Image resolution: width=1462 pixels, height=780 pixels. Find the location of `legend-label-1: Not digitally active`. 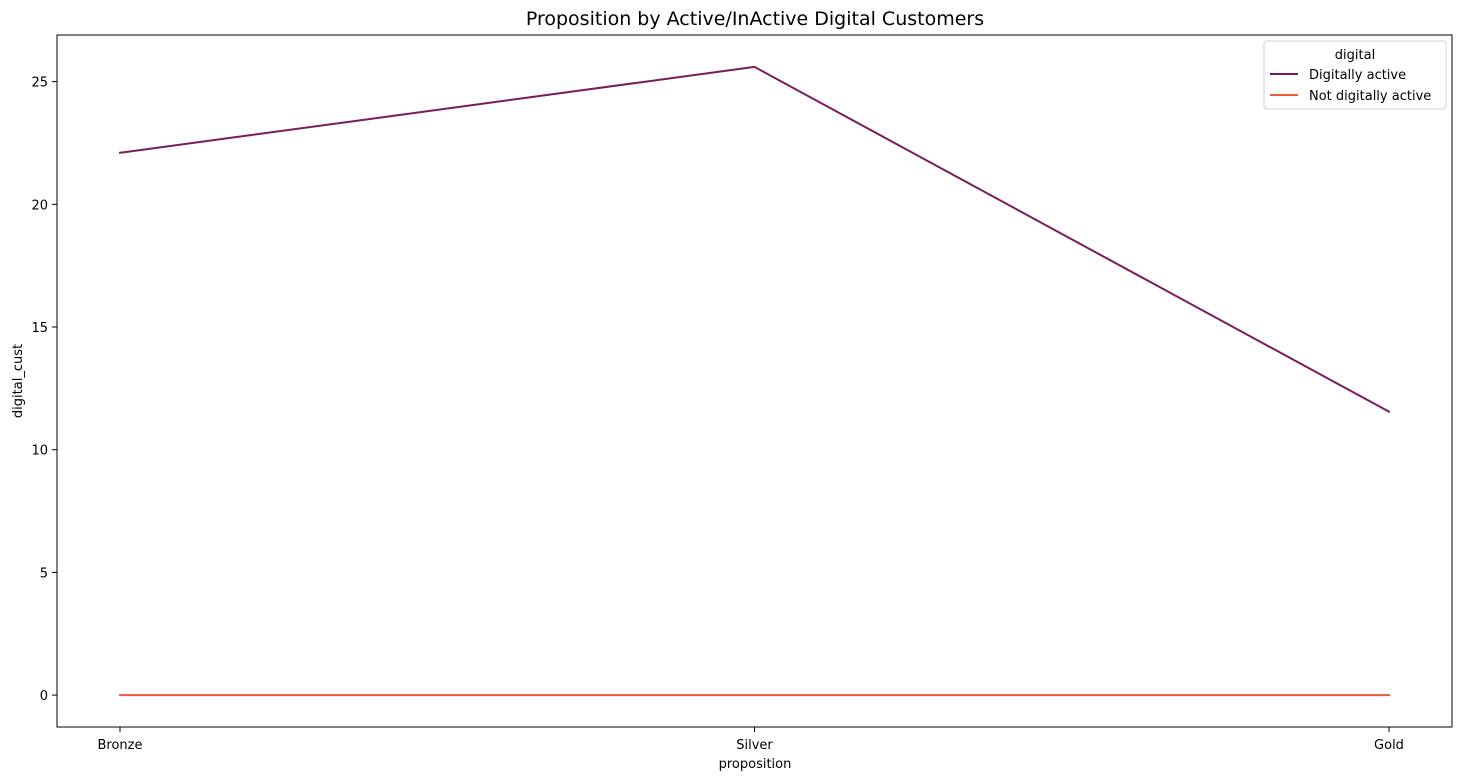

legend-label-1: Not digitally active is located at coordinates (1370, 96).